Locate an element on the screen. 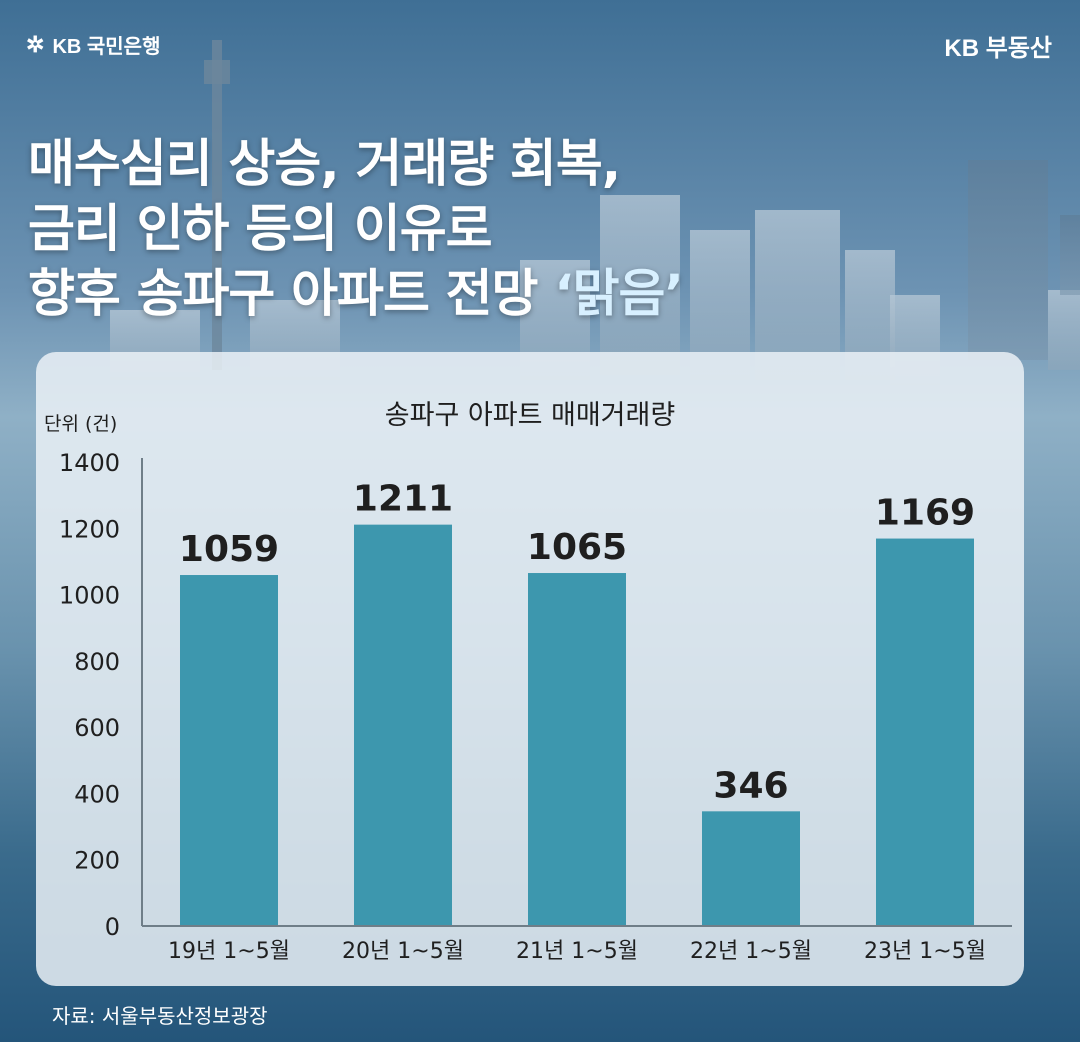 The image size is (1080, 1042). unit-label: 단위 (건) is located at coordinates (80, 424).